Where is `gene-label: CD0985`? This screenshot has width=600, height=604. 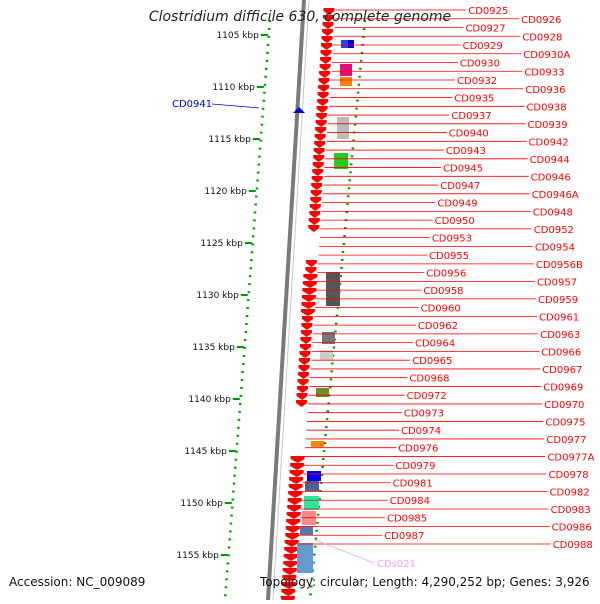
gene-label: CD0985 is located at coordinates (407, 519).